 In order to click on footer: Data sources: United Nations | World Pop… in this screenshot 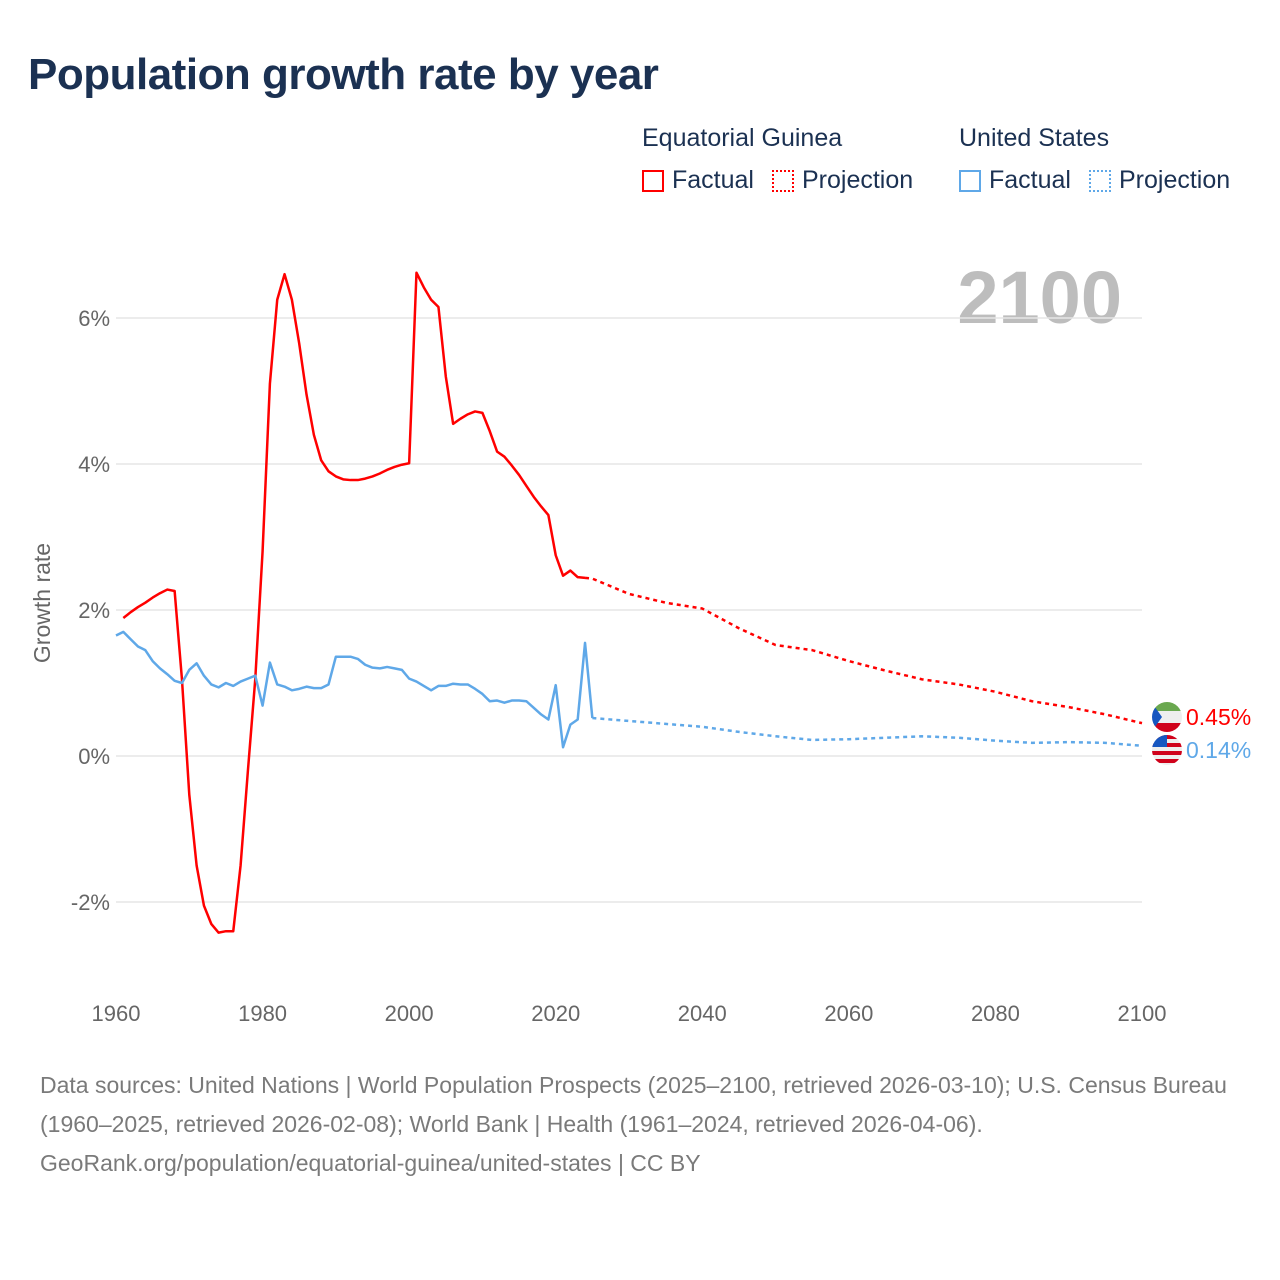, I will do `click(640, 1124)`.